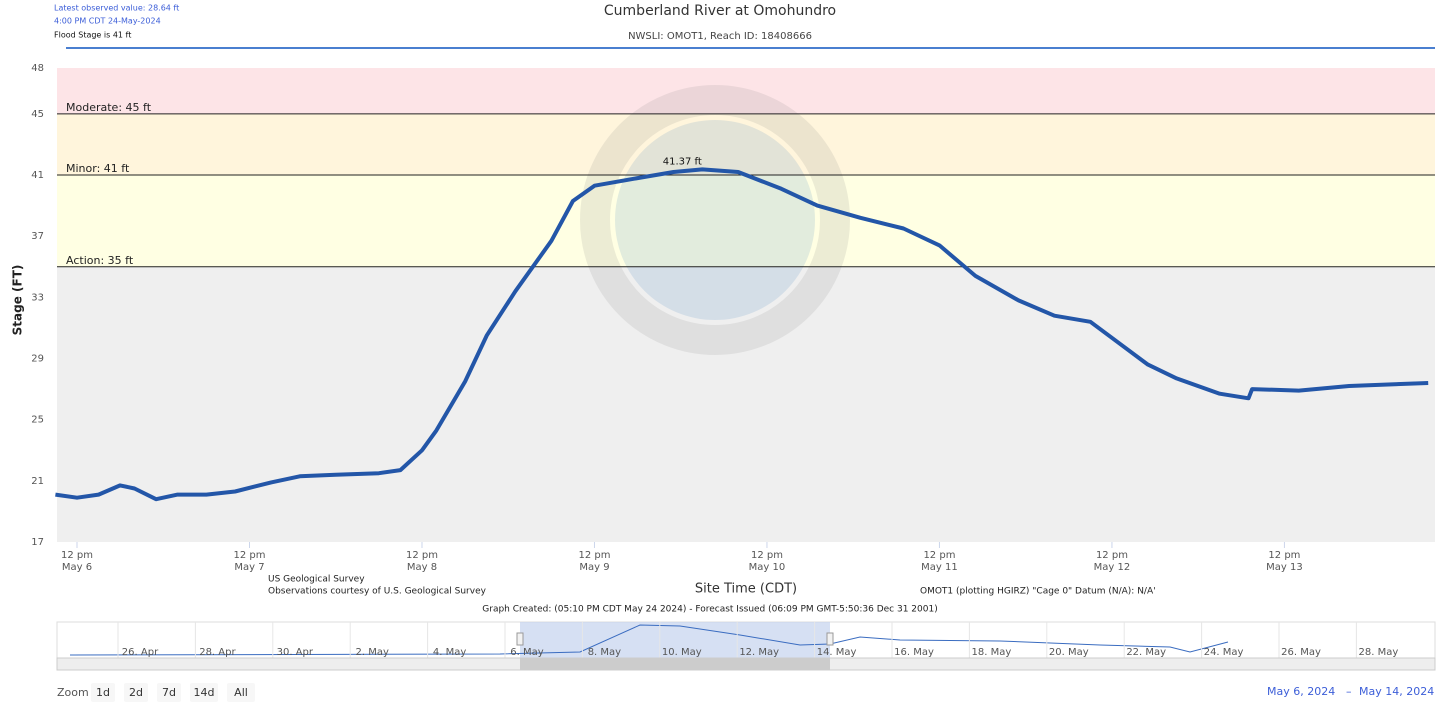 This screenshot has width=1443, height=705. I want to click on navigator-label: 8. May, so click(604, 652).